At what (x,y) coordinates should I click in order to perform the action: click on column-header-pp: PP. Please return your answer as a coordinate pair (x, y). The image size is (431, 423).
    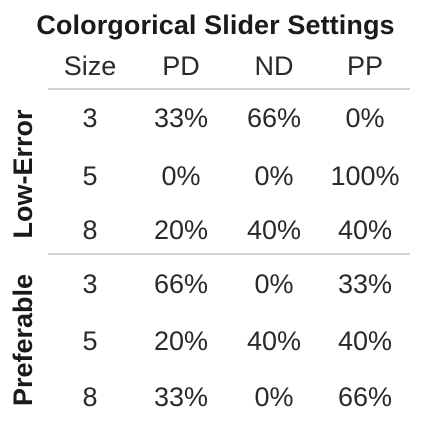
    Looking at the image, I should click on (365, 66).